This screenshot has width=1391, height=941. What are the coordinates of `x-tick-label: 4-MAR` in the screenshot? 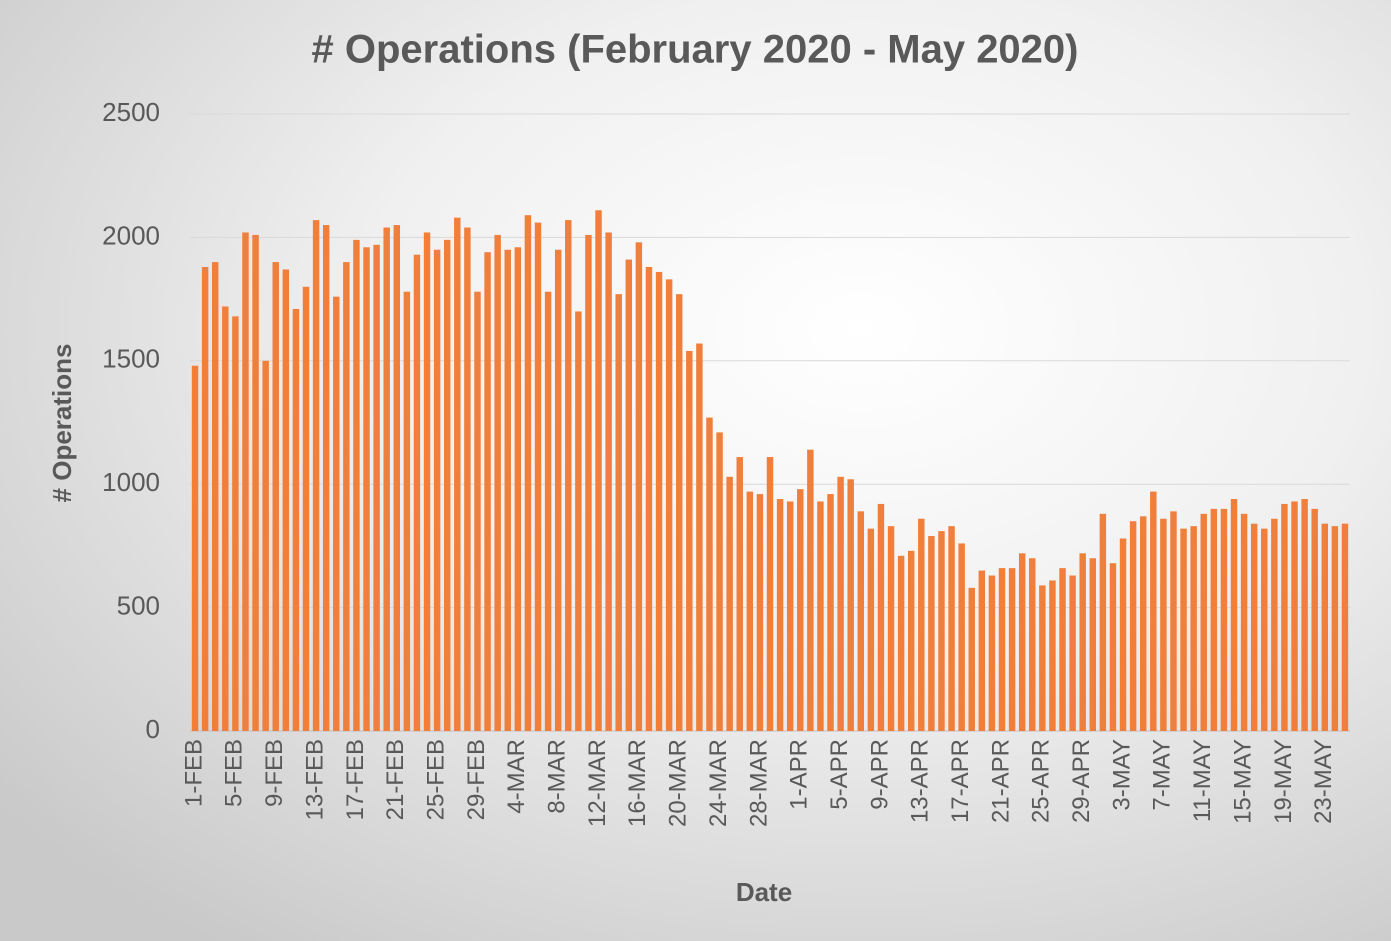 It's located at (516, 776).